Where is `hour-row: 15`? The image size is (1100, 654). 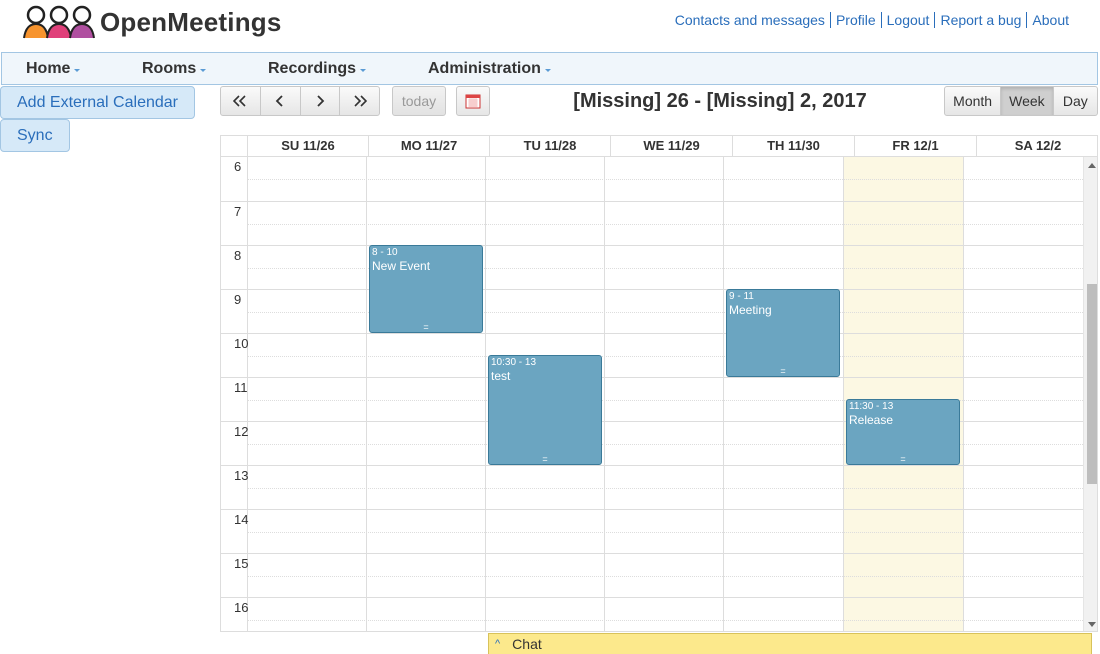 hour-row: 15 is located at coordinates (652, 575).